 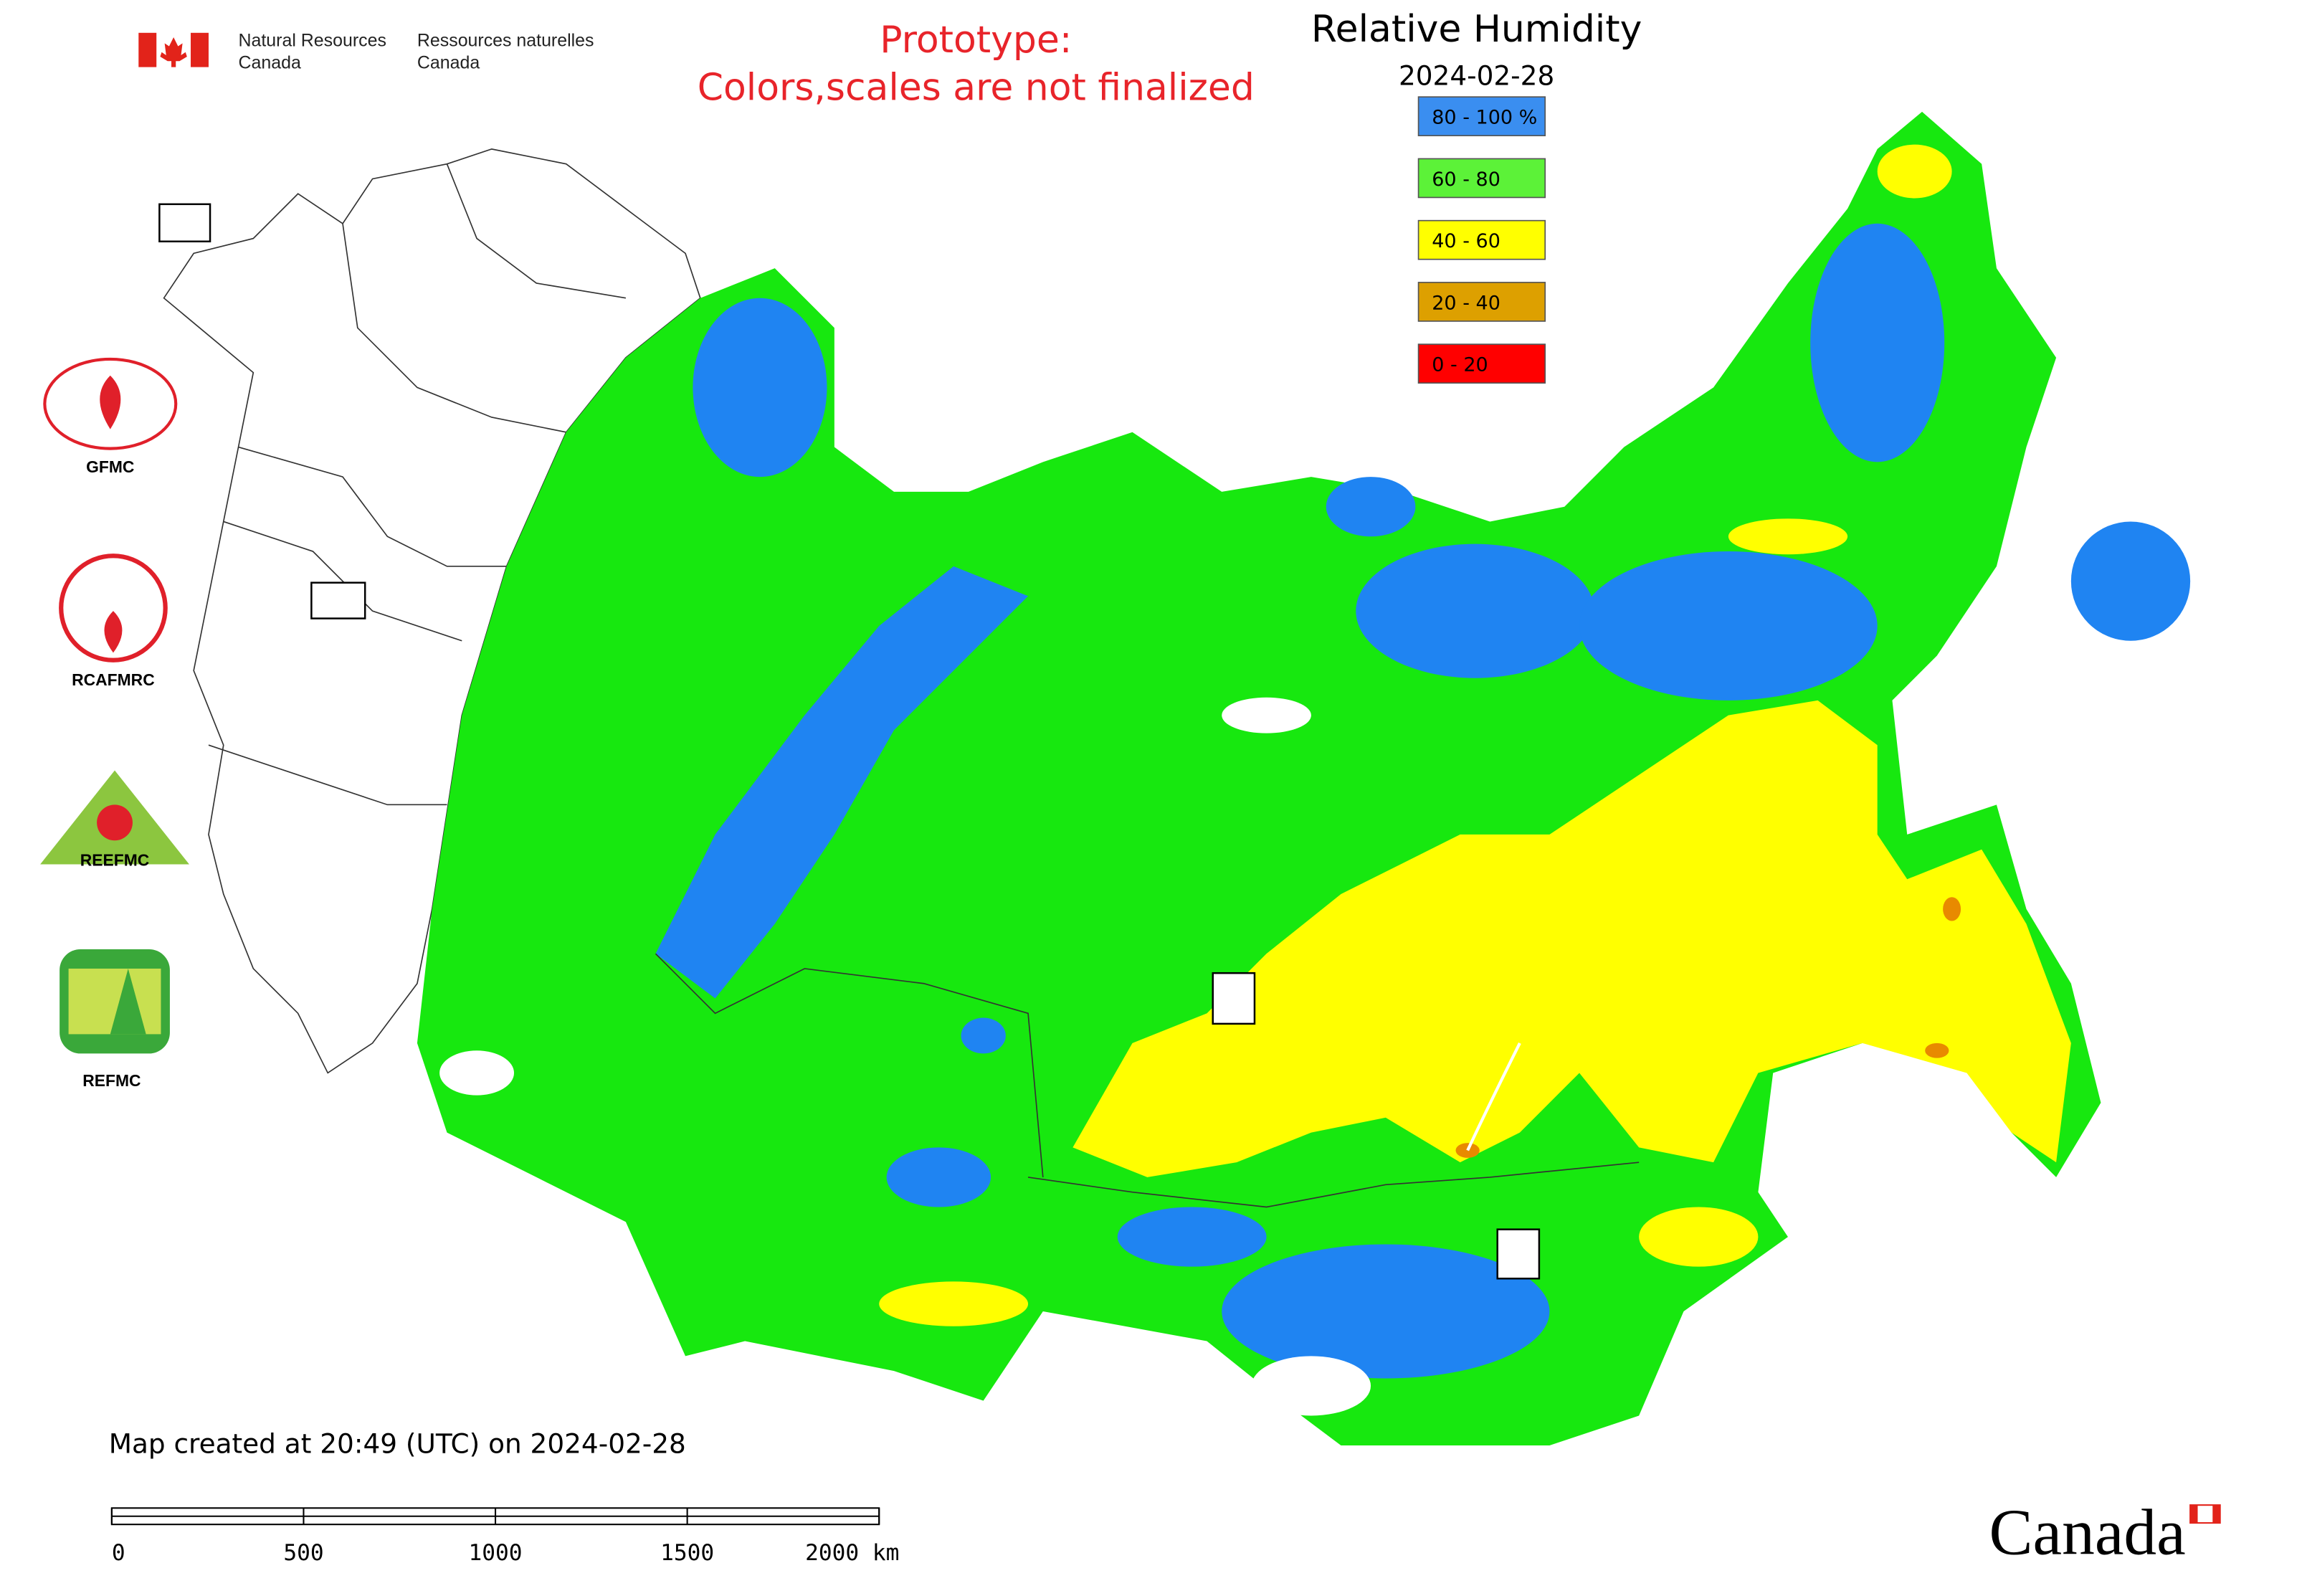 What do you see at coordinates (312, 40) in the screenshot?
I see `department-en: Natural Resources` at bounding box center [312, 40].